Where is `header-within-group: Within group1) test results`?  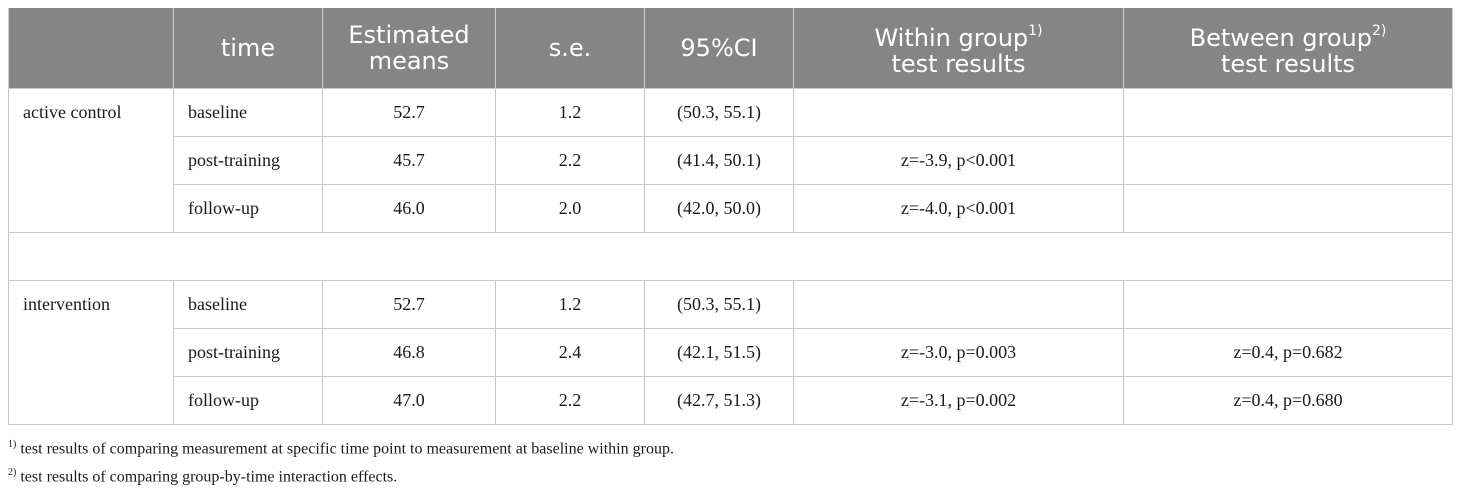 header-within-group: Within group1) test results is located at coordinates (958, 48).